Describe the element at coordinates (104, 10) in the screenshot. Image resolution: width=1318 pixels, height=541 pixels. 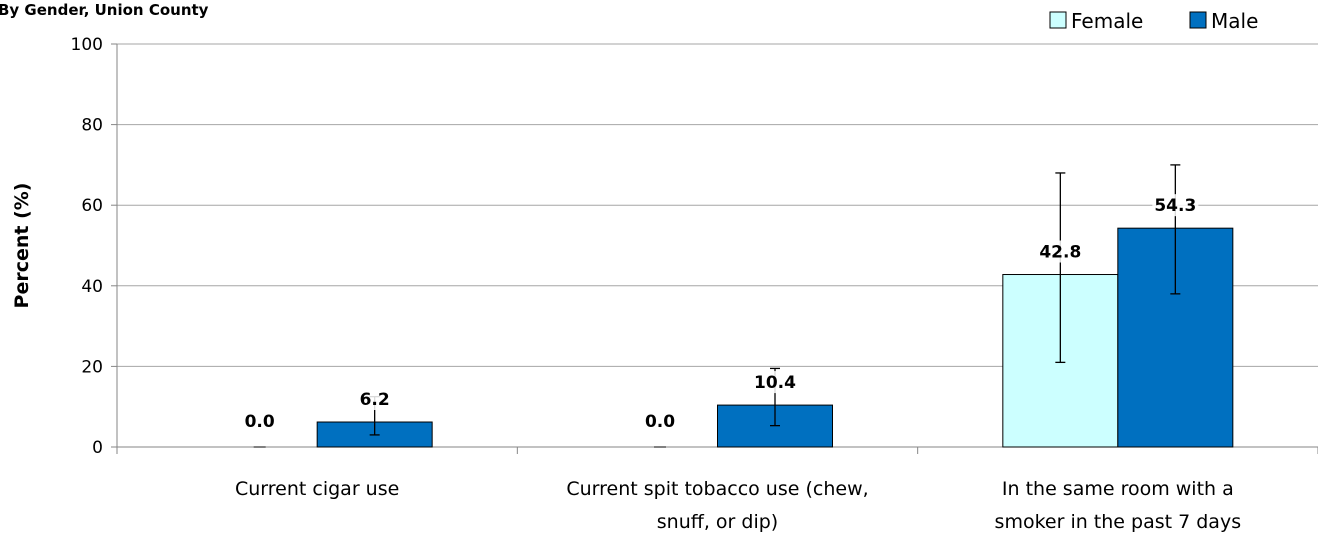
I see `chart-title: By Gender, Union County` at that location.